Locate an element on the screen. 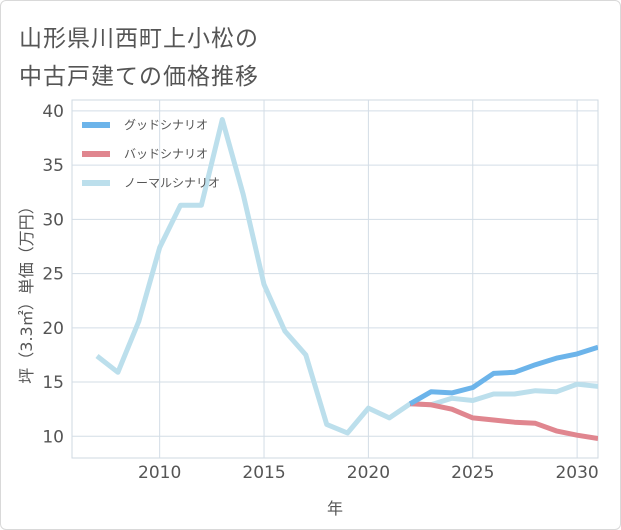 The image size is (621, 530). y-tick-label: 15 is located at coordinates (53, 383).